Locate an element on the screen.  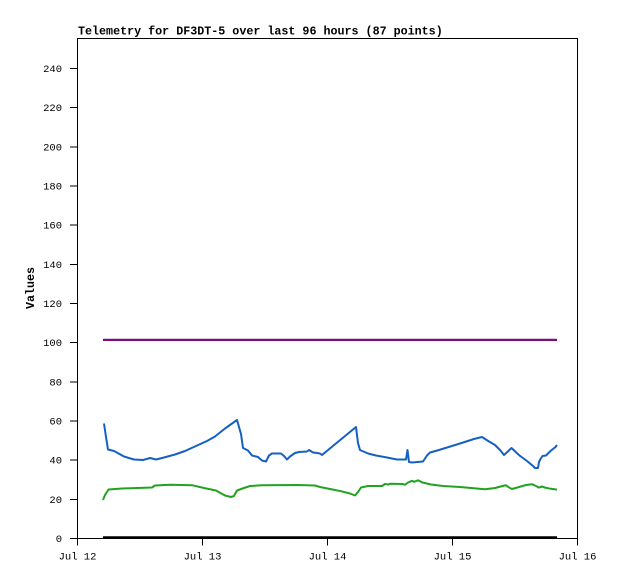
svg-text: Jul 16 is located at coordinates (578, 558).